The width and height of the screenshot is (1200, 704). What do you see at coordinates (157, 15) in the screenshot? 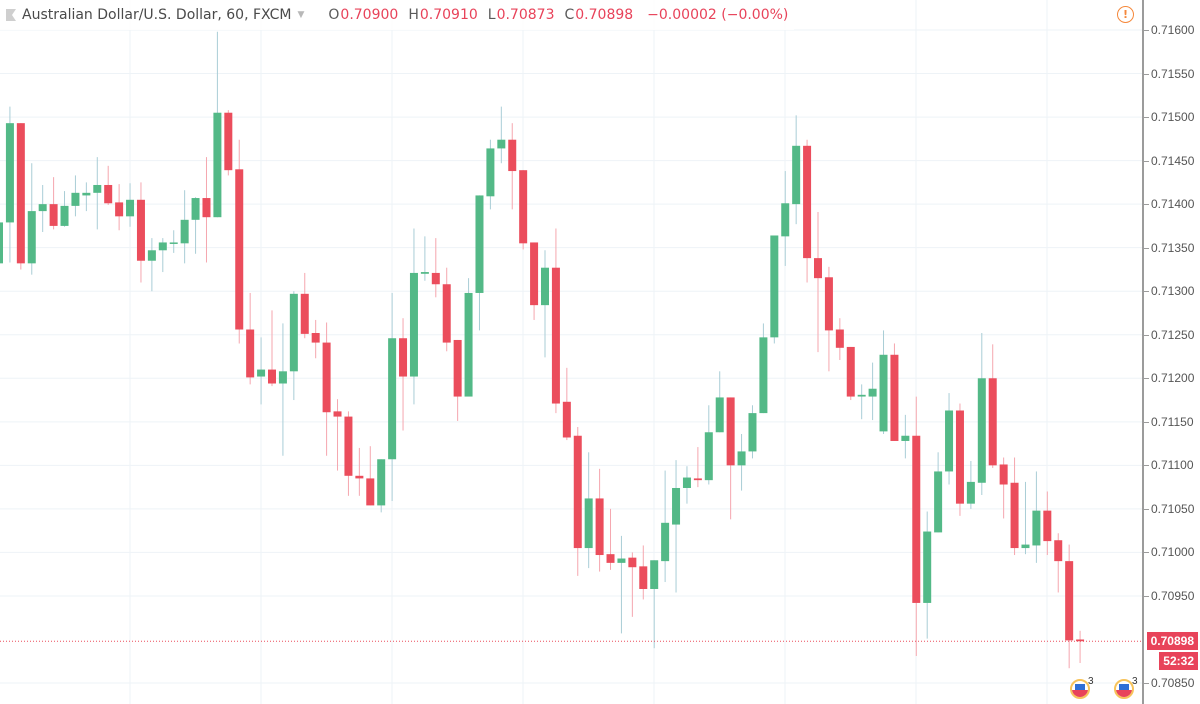
I see `symbol-title: Australian Dollar/U.S. Dollar, 60, FXCM` at bounding box center [157, 15].